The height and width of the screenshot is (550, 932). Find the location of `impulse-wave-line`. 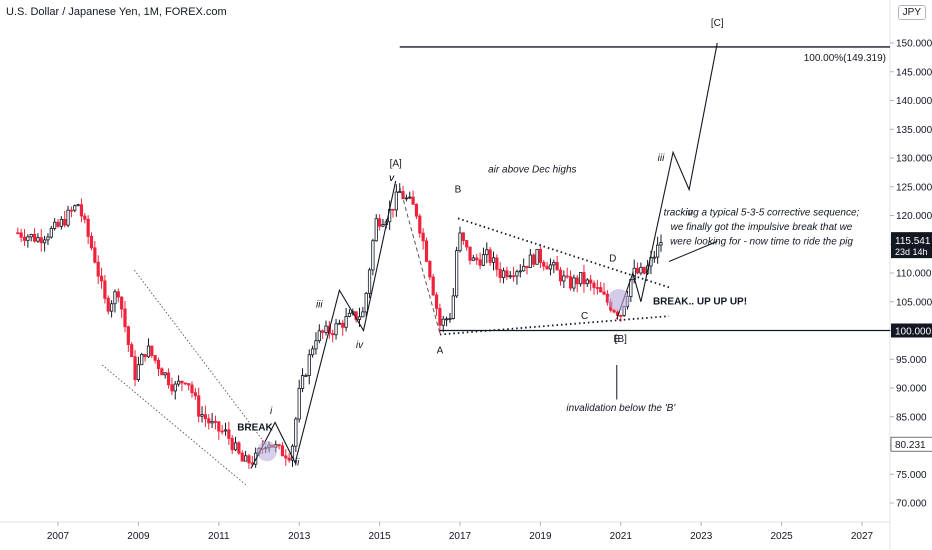

impulse-wave-line is located at coordinates (323, 324).